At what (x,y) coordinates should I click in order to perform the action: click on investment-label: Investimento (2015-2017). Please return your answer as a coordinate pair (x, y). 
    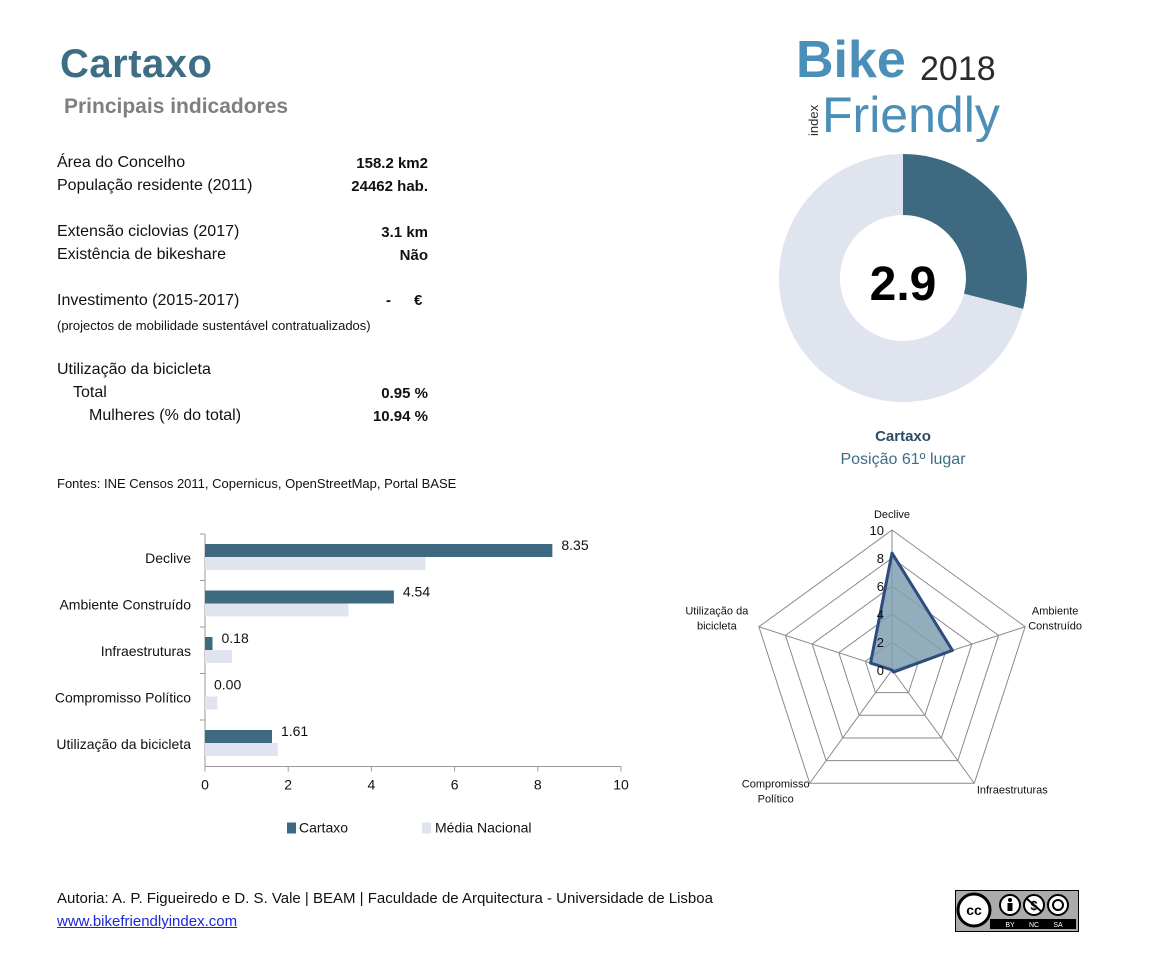
    Looking at the image, I should click on (148, 300).